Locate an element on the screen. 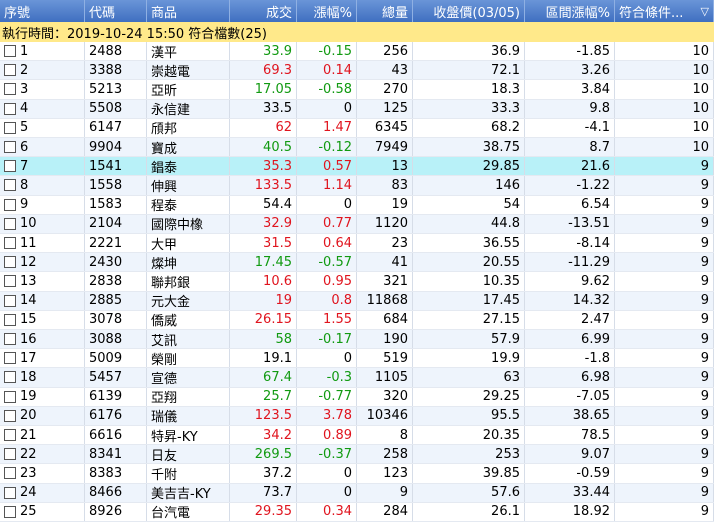  volume-cell: 270 is located at coordinates (385, 89).